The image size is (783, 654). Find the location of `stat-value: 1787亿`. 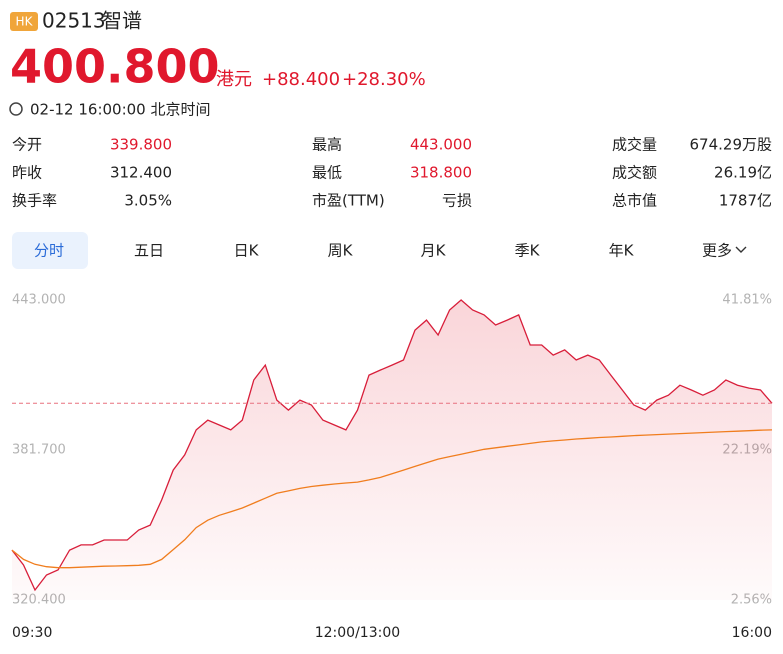

stat-value: 1787亿 is located at coordinates (745, 201).